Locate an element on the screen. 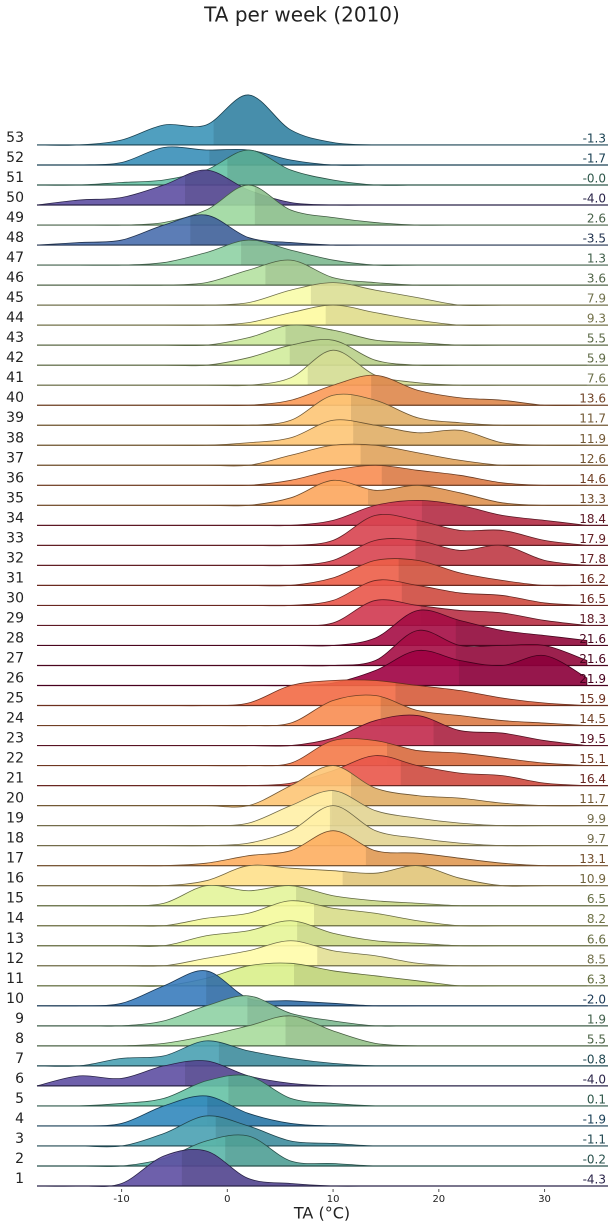 Image resolution: width=613 pixels, height=1229 pixels. chart-title: TA per week (2010) is located at coordinates (301, 15).